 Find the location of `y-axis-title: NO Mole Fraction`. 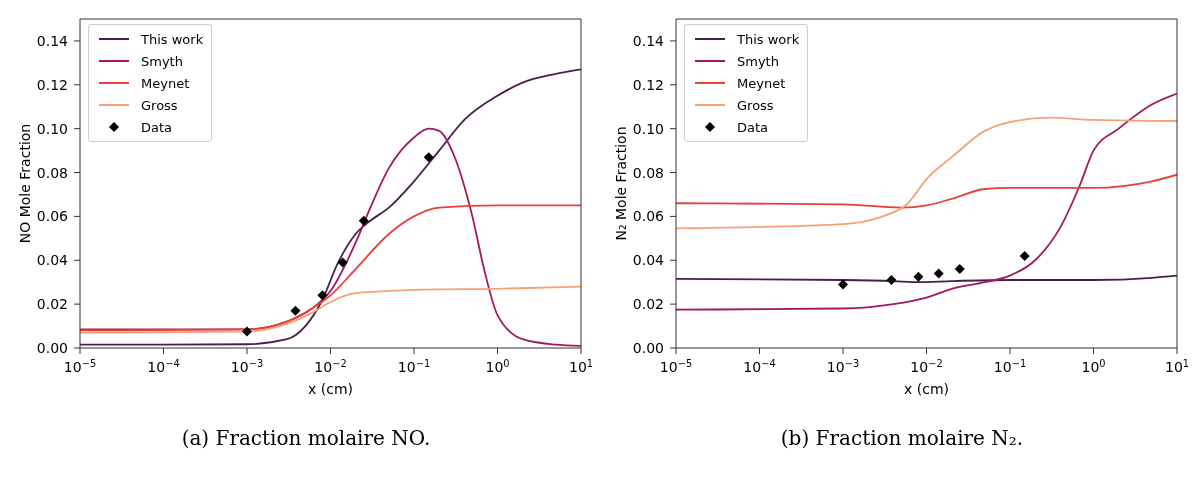

y-axis-title: NO Mole Fraction is located at coordinates (25, 183).